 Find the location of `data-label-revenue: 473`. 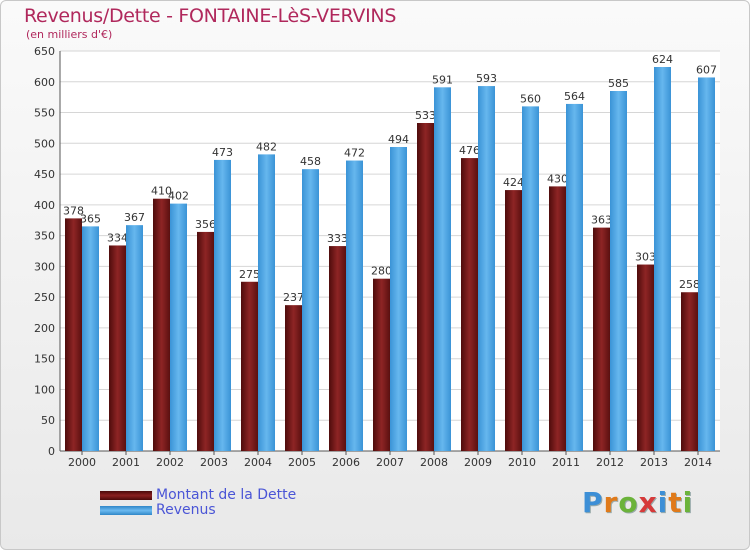

data-label-revenue: 473 is located at coordinates (222, 152).